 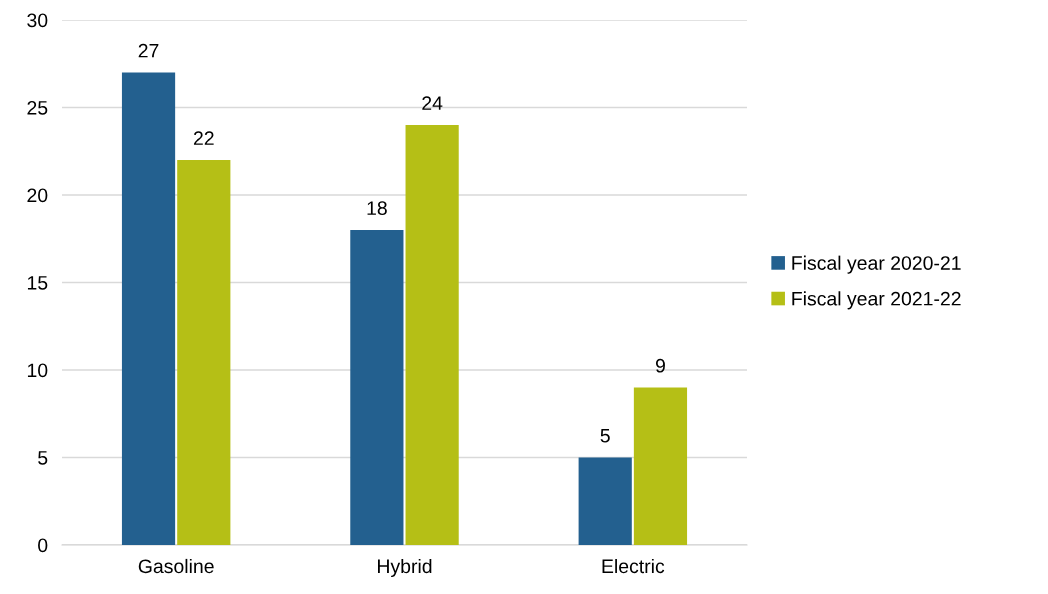 What do you see at coordinates (405, 568) in the screenshot?
I see `x-tick-label: Hybrid` at bounding box center [405, 568].